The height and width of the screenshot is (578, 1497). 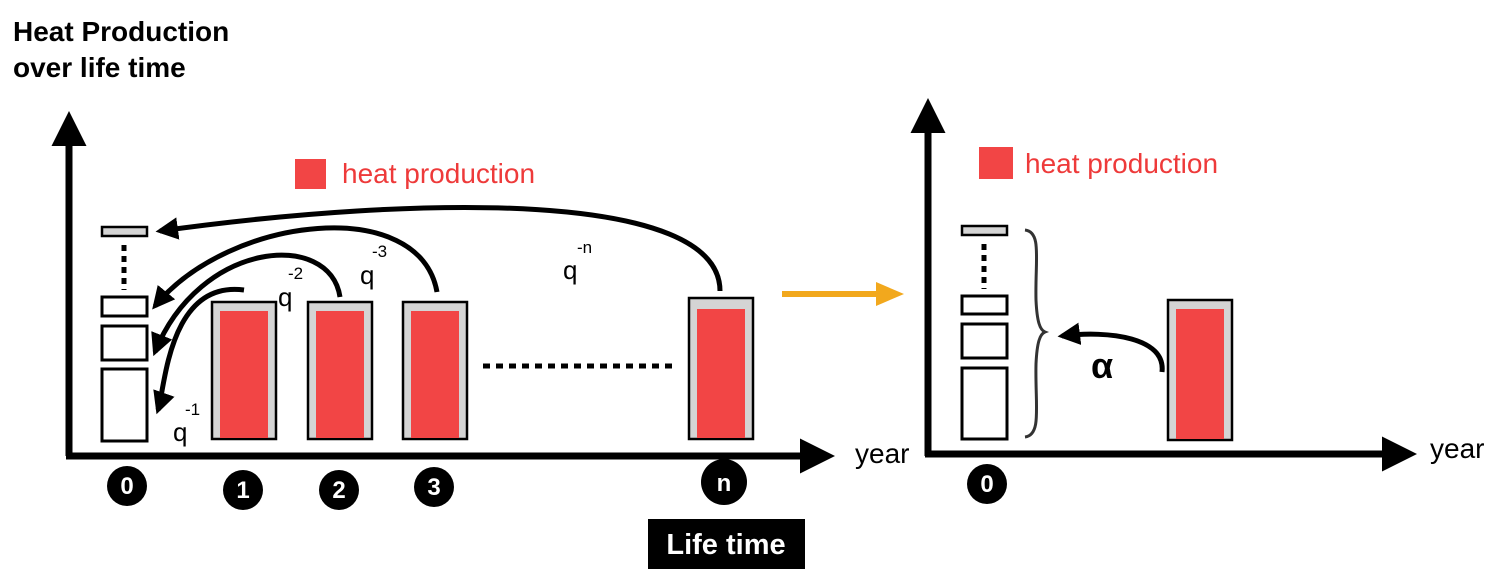 I want to click on discount-label-3: q -3, so click(x=373, y=266).